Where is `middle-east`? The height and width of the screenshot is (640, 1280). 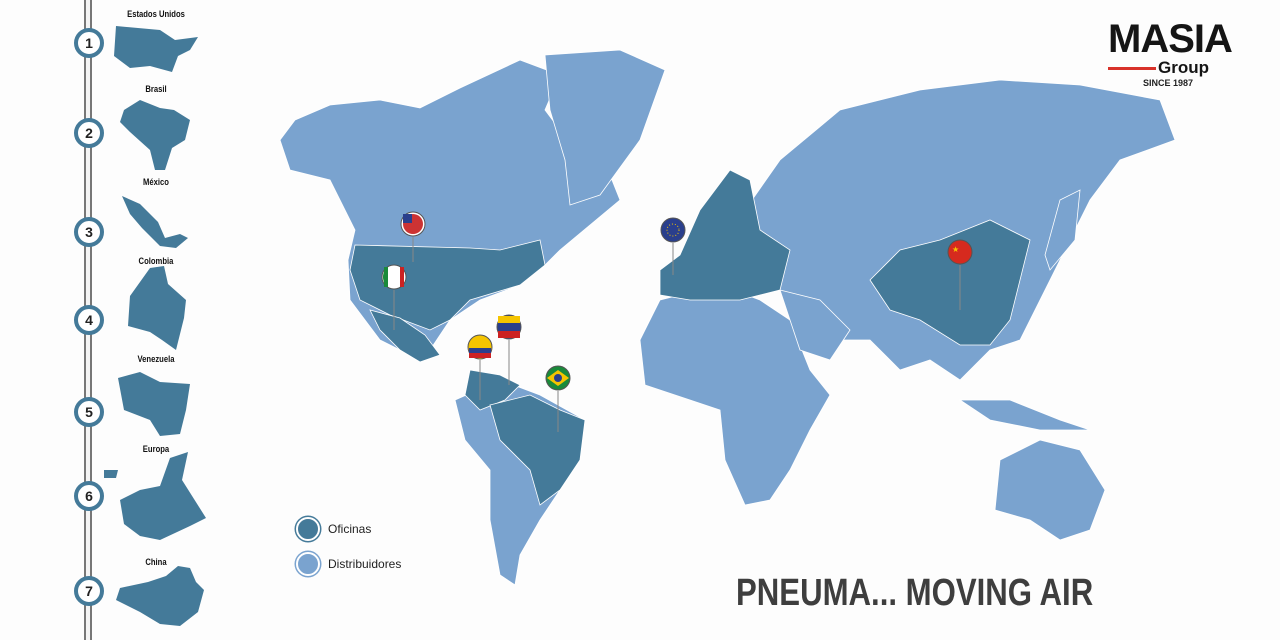 middle-east is located at coordinates (815, 325).